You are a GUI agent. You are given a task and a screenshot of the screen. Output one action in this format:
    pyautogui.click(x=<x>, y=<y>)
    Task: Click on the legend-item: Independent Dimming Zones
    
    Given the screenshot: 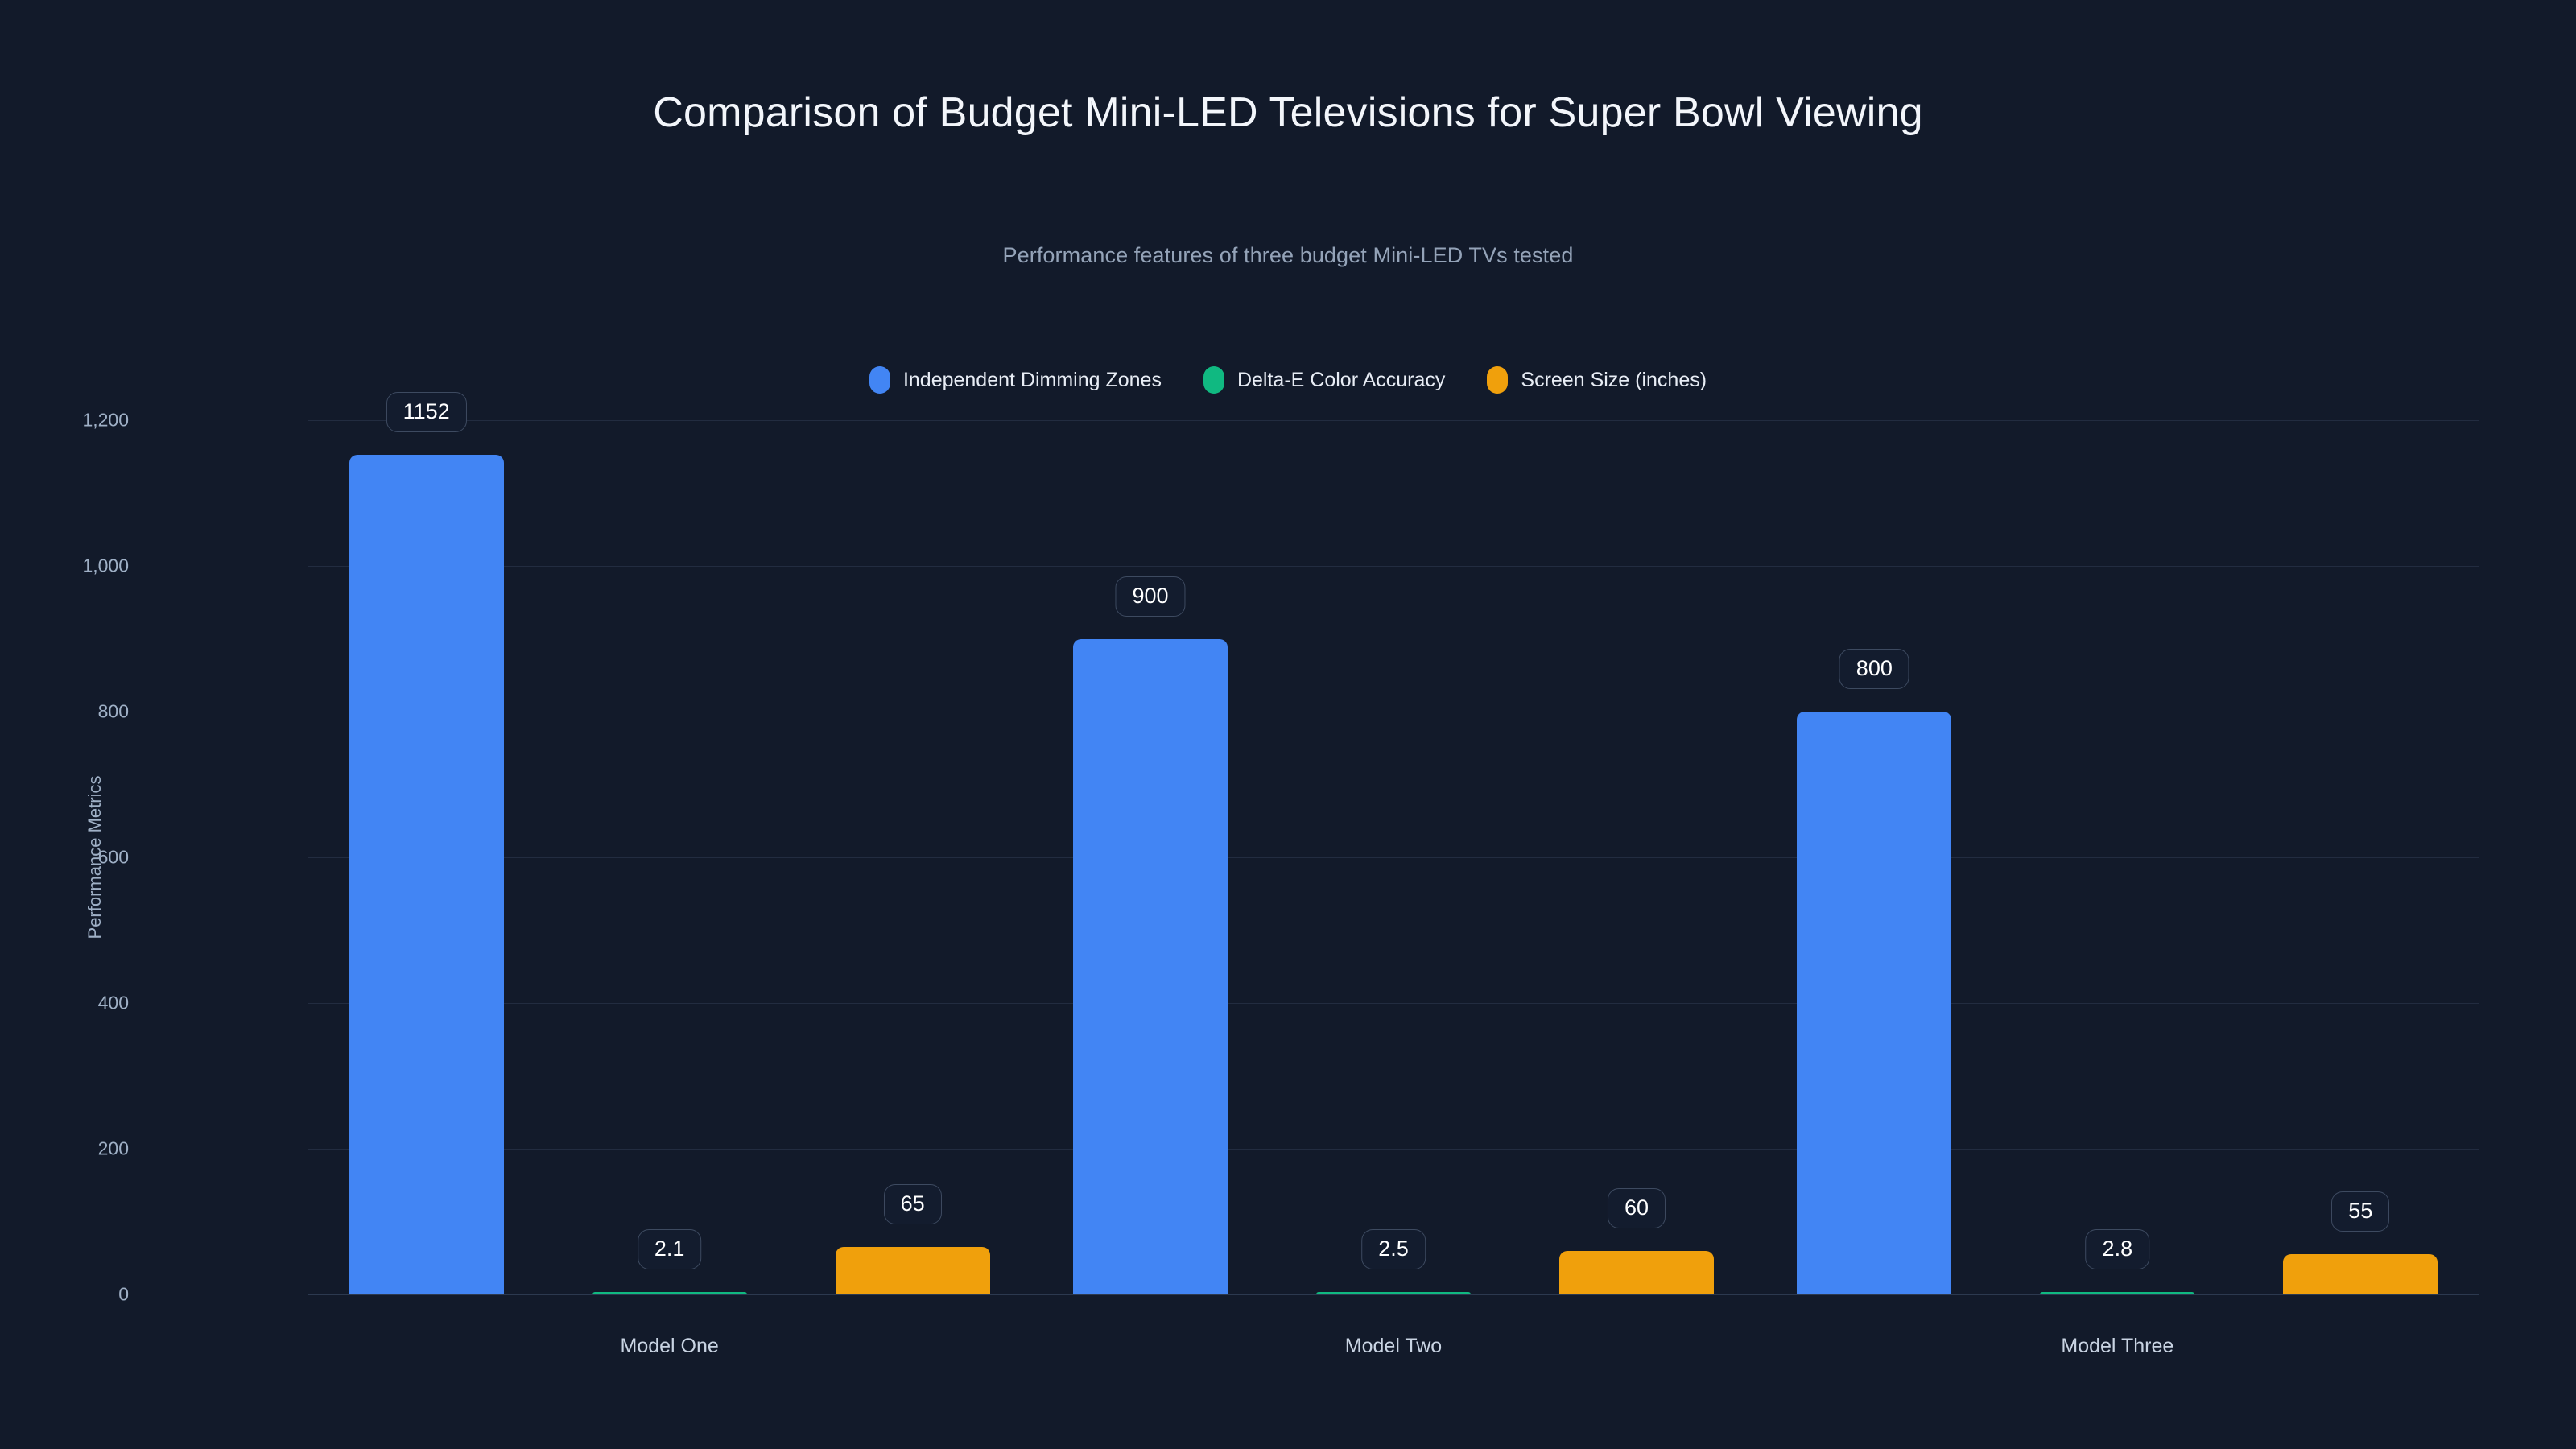 What is the action you would take?
    pyautogui.click(x=1015, y=380)
    